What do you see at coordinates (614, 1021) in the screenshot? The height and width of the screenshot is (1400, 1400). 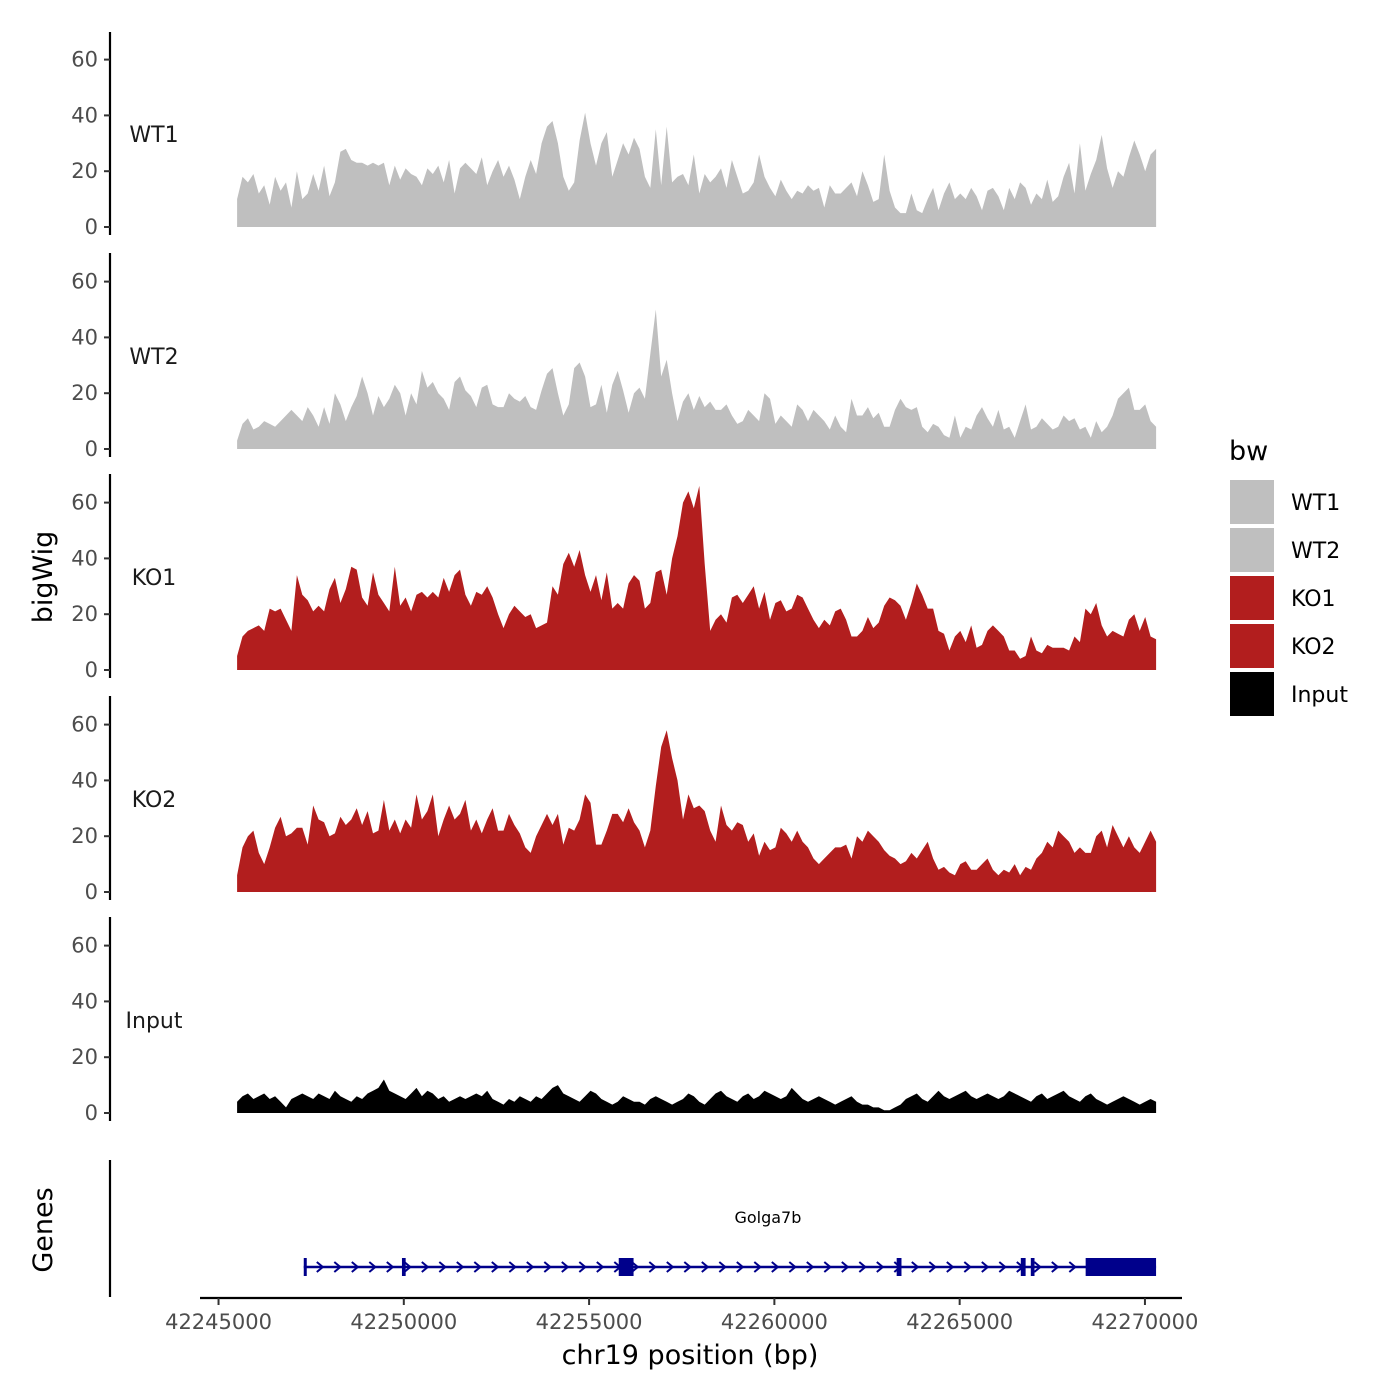 I see `track-input: 0 20 40 60 Input` at bounding box center [614, 1021].